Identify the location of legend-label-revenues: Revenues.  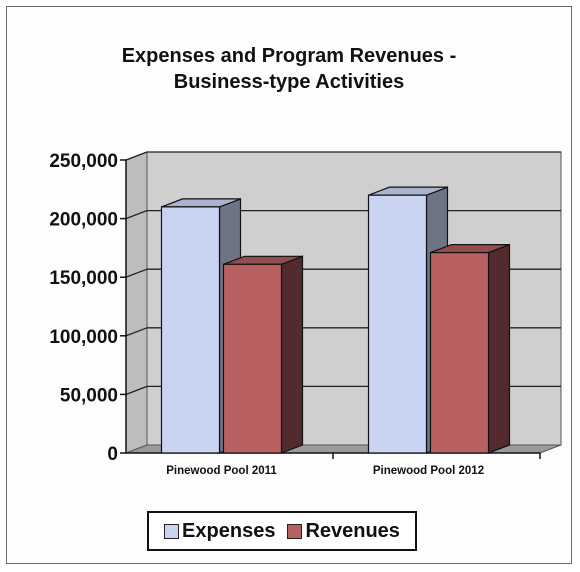
(352, 530).